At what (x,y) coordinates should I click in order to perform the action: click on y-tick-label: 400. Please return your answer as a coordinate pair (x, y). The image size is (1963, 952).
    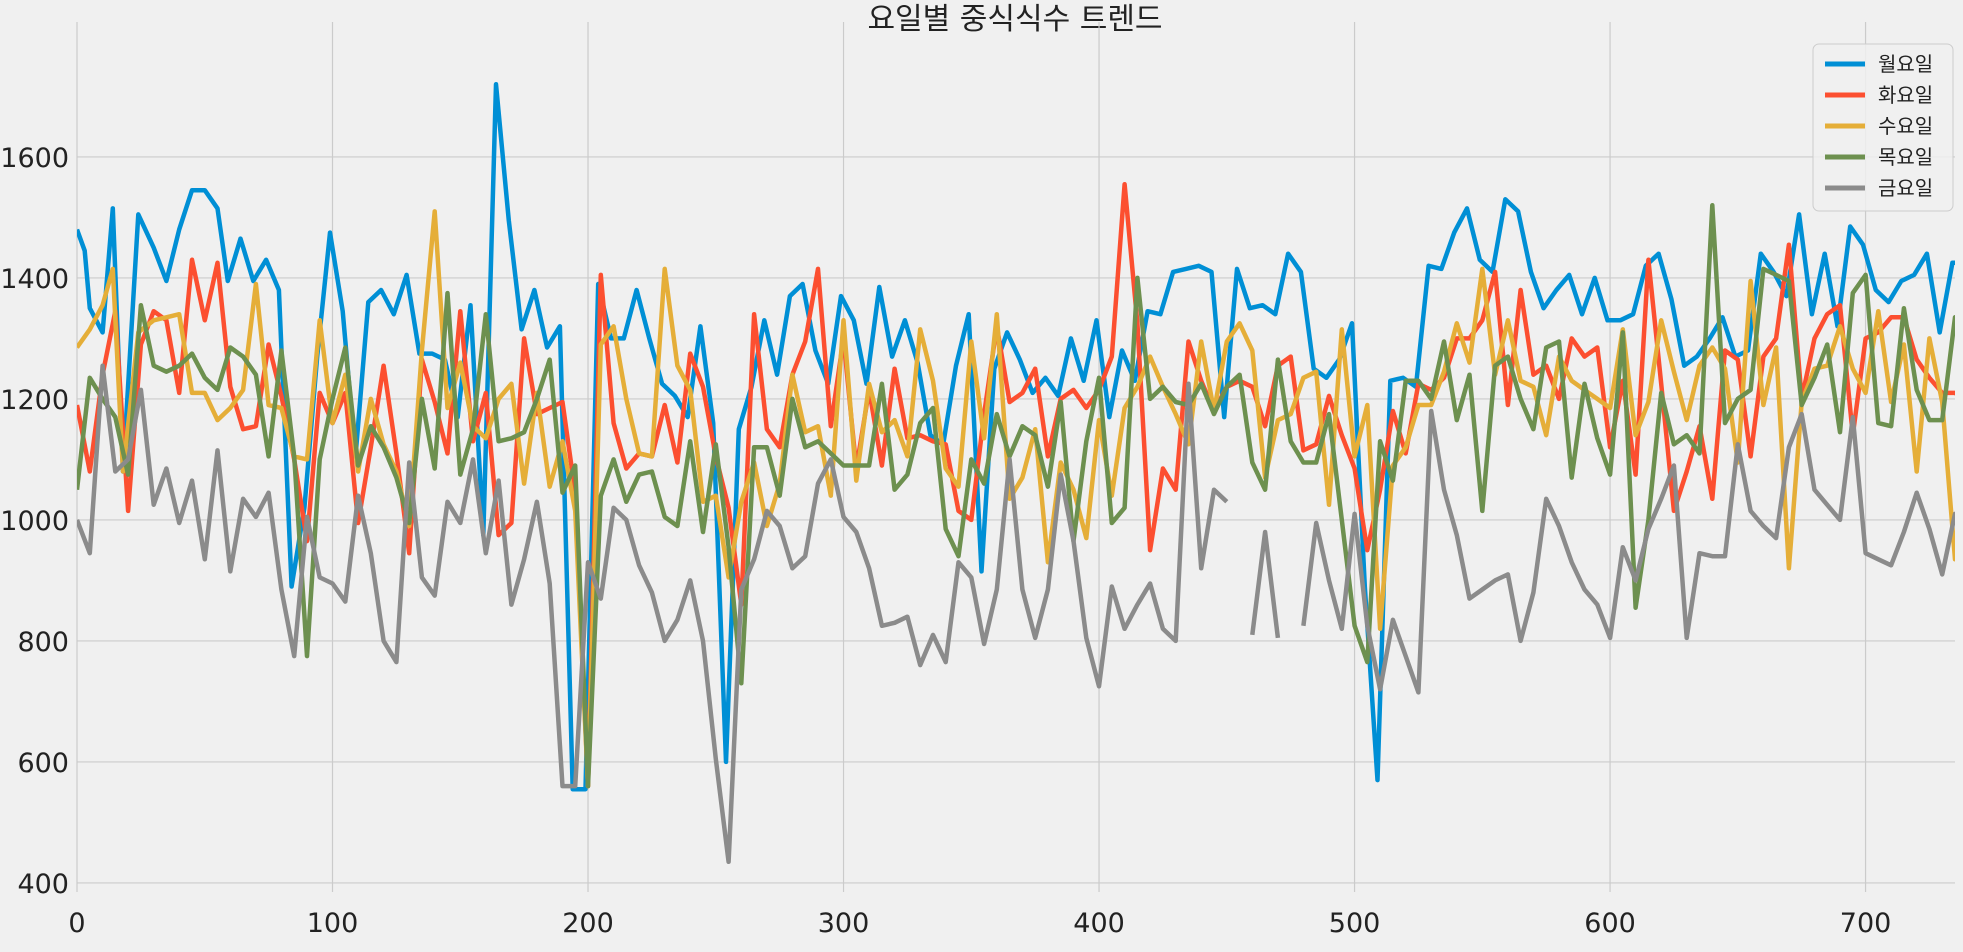
    Looking at the image, I should click on (43, 884).